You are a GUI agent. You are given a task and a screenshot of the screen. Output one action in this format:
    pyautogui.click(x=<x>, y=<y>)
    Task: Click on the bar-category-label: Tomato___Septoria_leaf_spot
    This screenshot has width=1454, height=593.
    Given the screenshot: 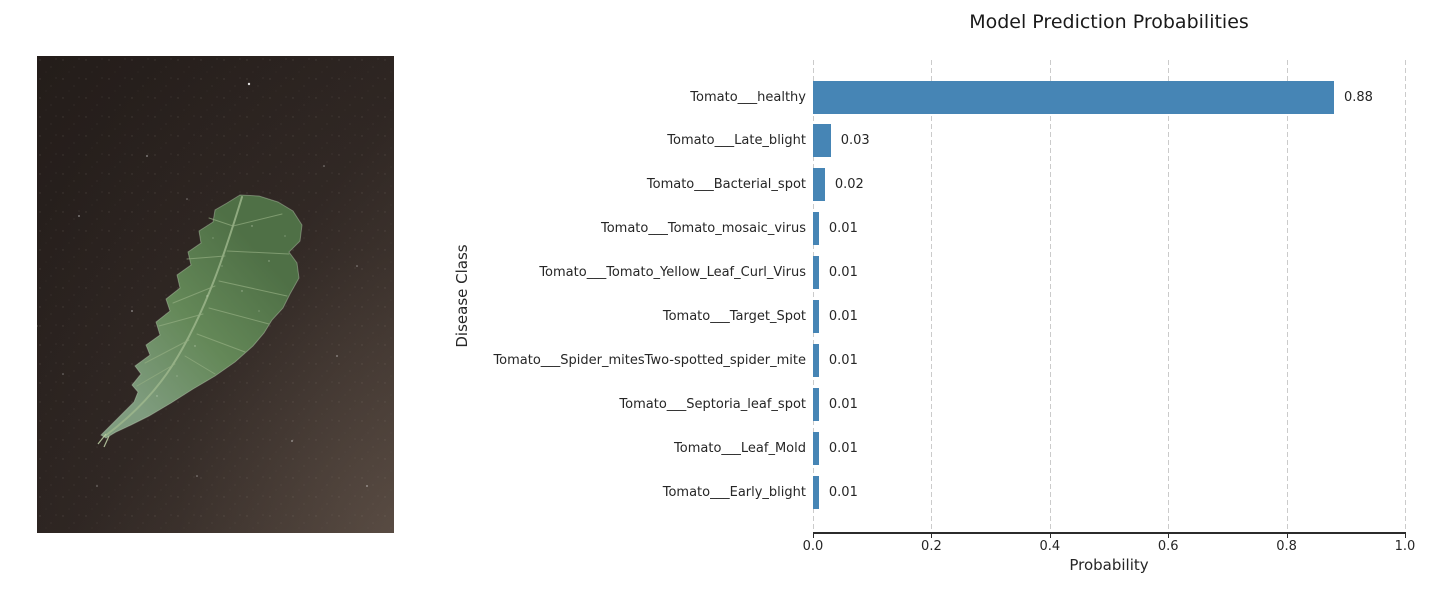 What is the action you would take?
    pyautogui.click(x=712, y=404)
    